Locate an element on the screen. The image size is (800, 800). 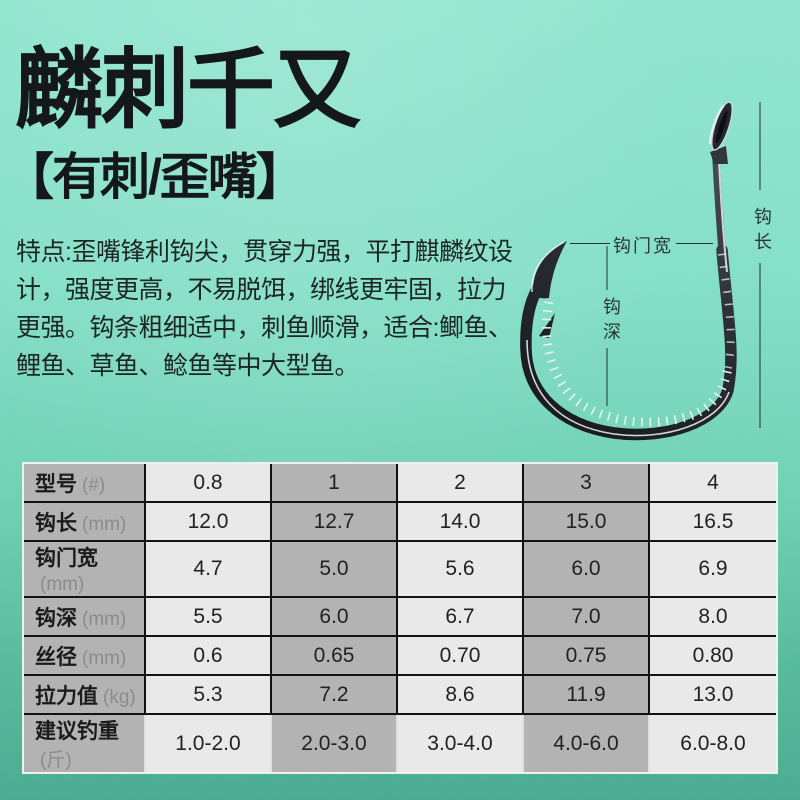
row-label: 丝径 is located at coordinates (56, 657).